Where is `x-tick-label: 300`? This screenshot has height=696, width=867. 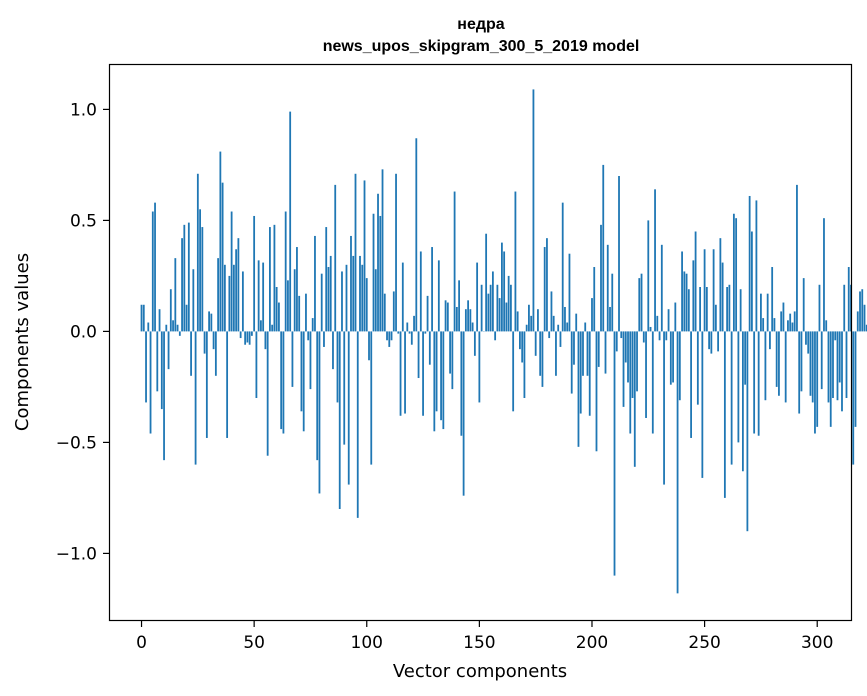
x-tick-label: 300 is located at coordinates (817, 643).